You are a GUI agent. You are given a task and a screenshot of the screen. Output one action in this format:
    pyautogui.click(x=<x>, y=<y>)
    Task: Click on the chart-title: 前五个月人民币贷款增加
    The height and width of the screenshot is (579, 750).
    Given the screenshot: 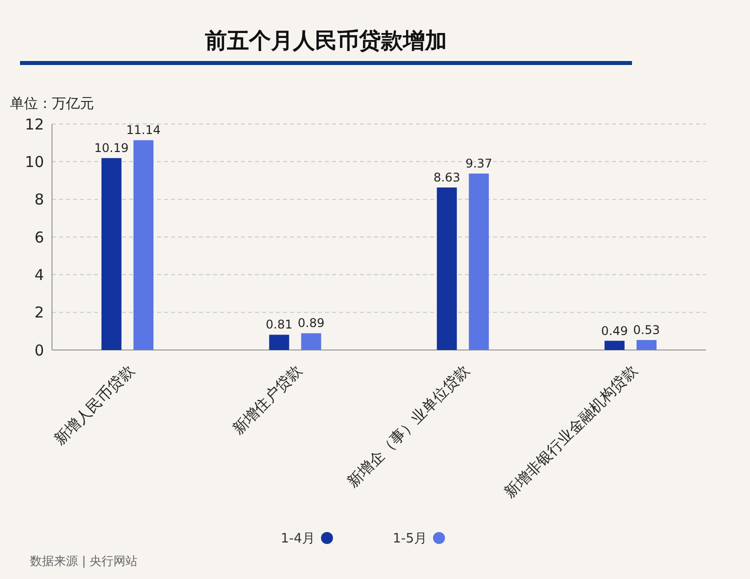 What is the action you would take?
    pyautogui.click(x=325, y=41)
    